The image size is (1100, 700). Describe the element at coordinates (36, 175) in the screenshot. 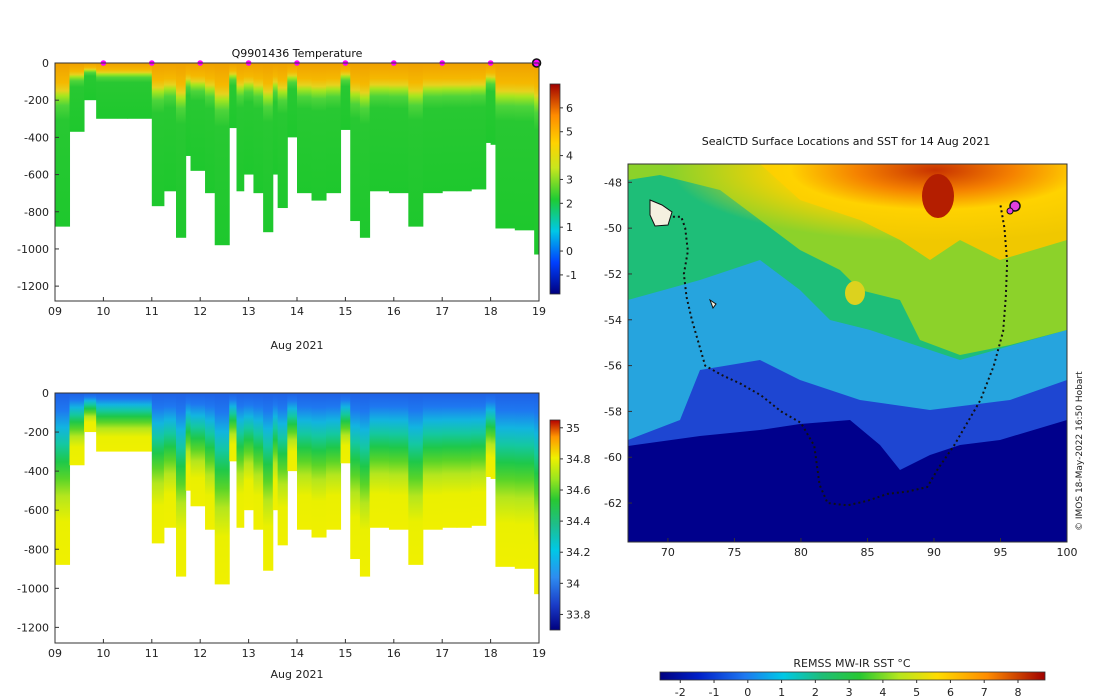

I see `y-tick-label: -600` at that location.